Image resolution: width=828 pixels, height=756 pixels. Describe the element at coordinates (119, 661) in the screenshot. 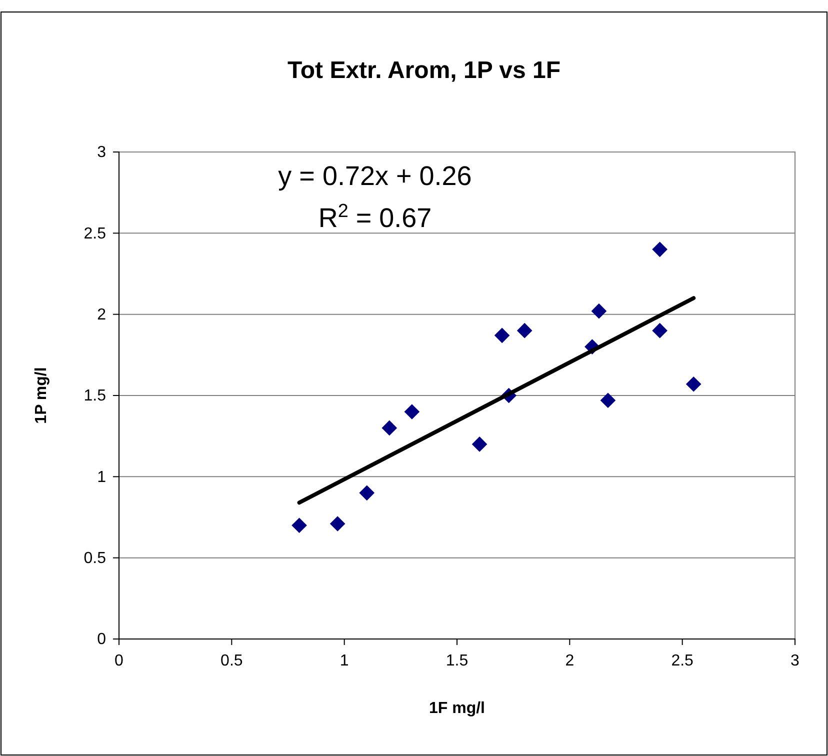

I see `x-tick-label: 0` at that location.